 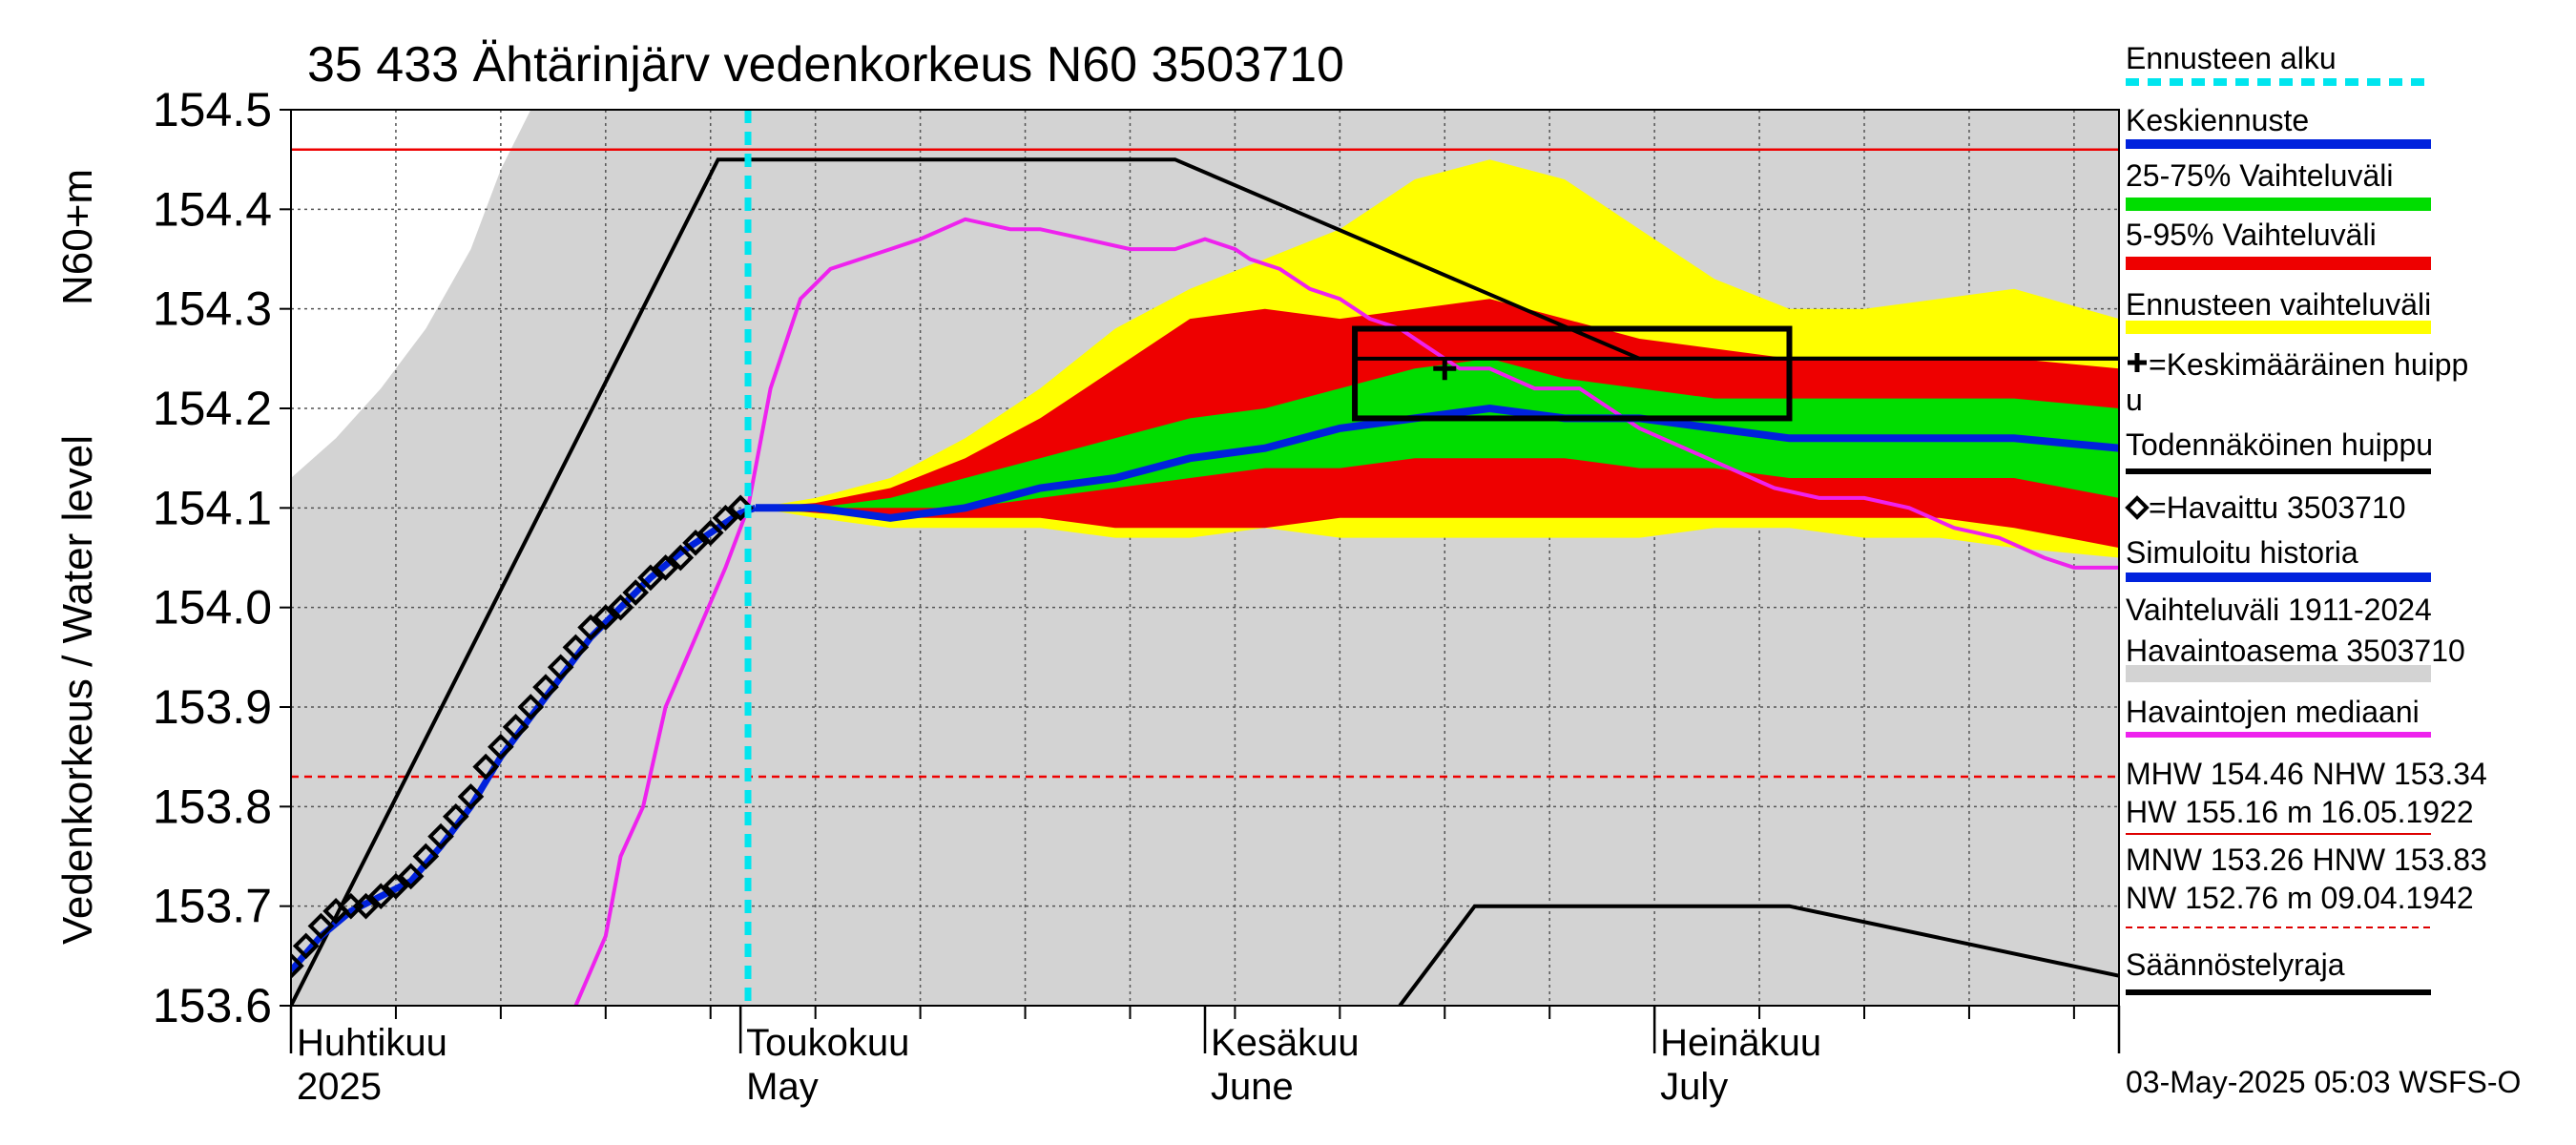 What do you see at coordinates (782, 1087) in the screenshot?
I see `x-month-label-en: May` at bounding box center [782, 1087].